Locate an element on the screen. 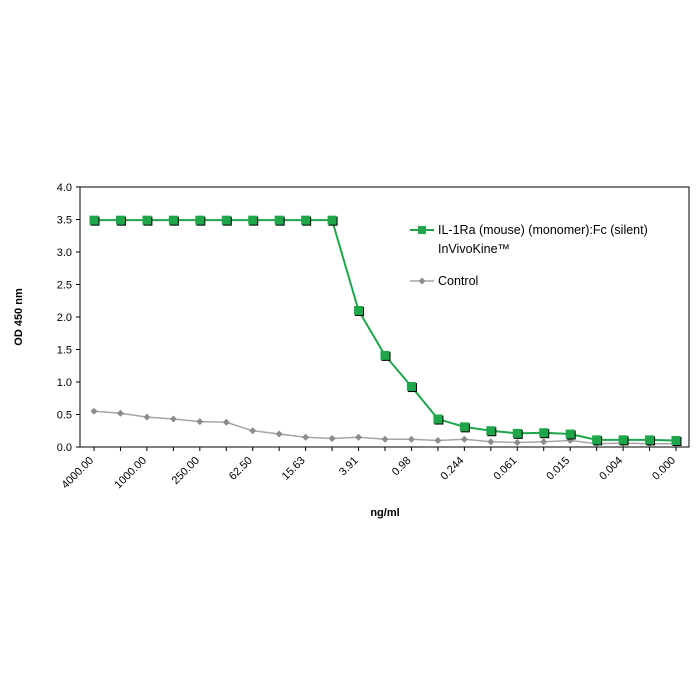 The image size is (700, 700). legend-entry: Control is located at coordinates (444, 281).